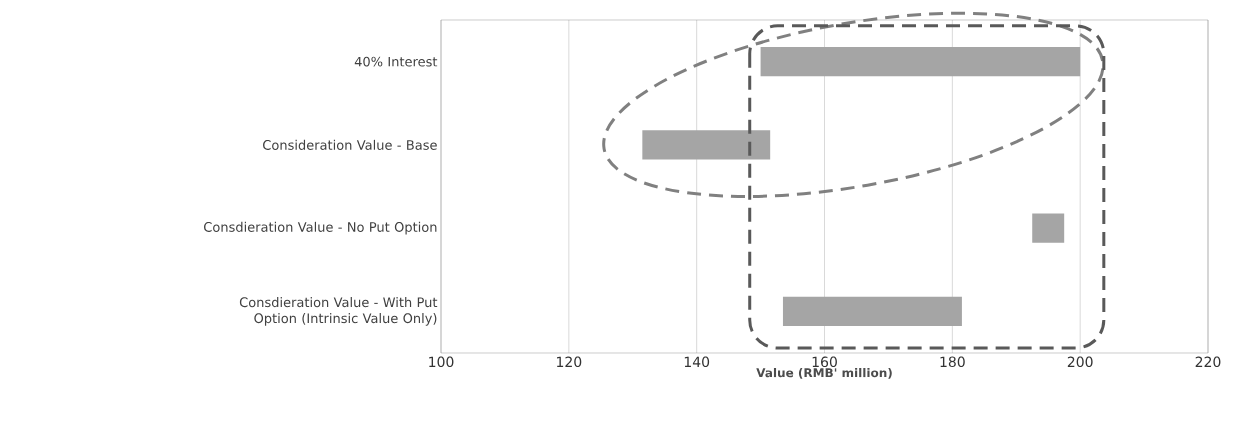 The width and height of the screenshot is (1260, 427). Describe the element at coordinates (441, 362) in the screenshot. I see `x-tick-label: 100` at that location.